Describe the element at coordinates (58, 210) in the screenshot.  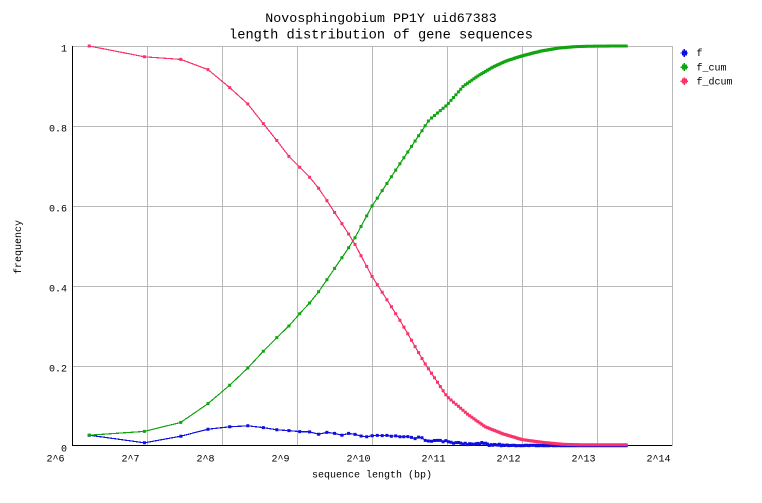
I see `svg-text: 0.6` at that location.